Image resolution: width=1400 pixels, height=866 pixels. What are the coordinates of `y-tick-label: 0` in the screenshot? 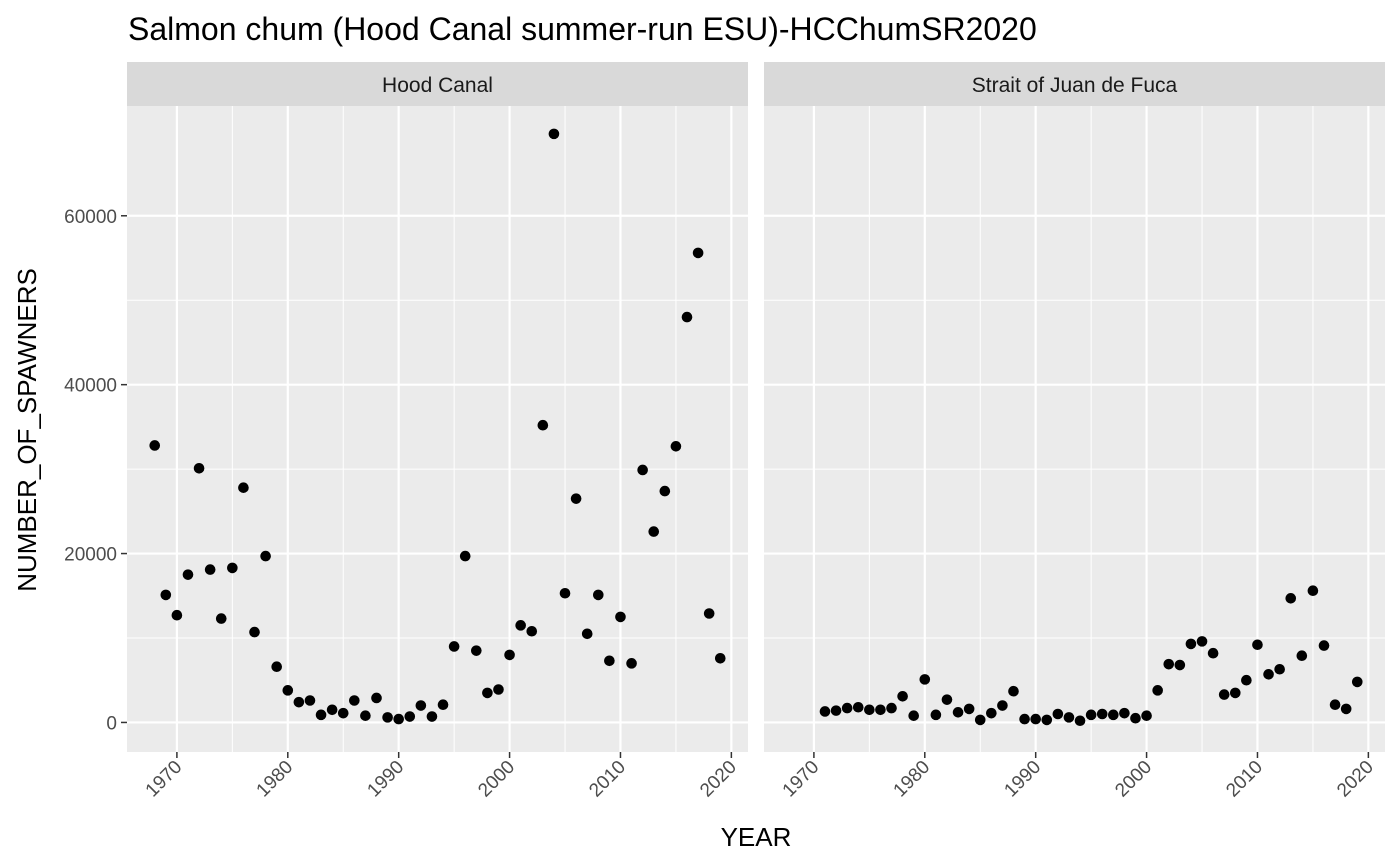 It's located at (111, 723).